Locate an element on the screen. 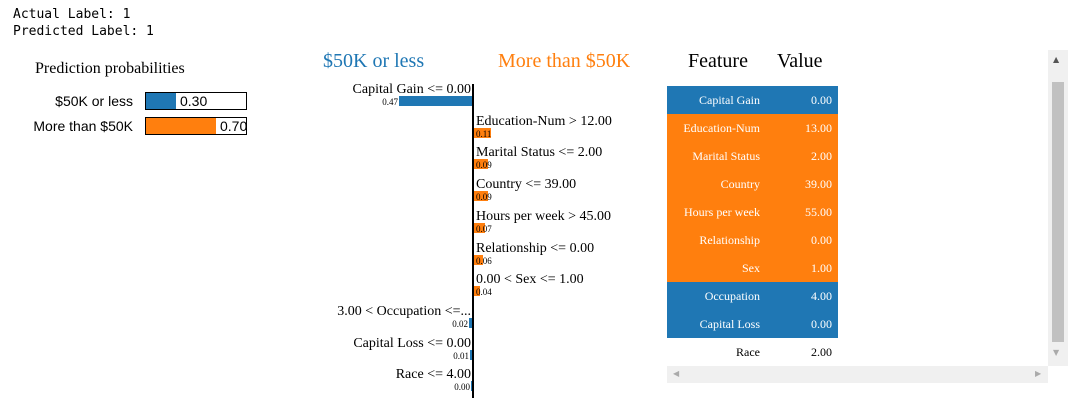  feature-name: Race <= 4.00 is located at coordinates (433, 374).